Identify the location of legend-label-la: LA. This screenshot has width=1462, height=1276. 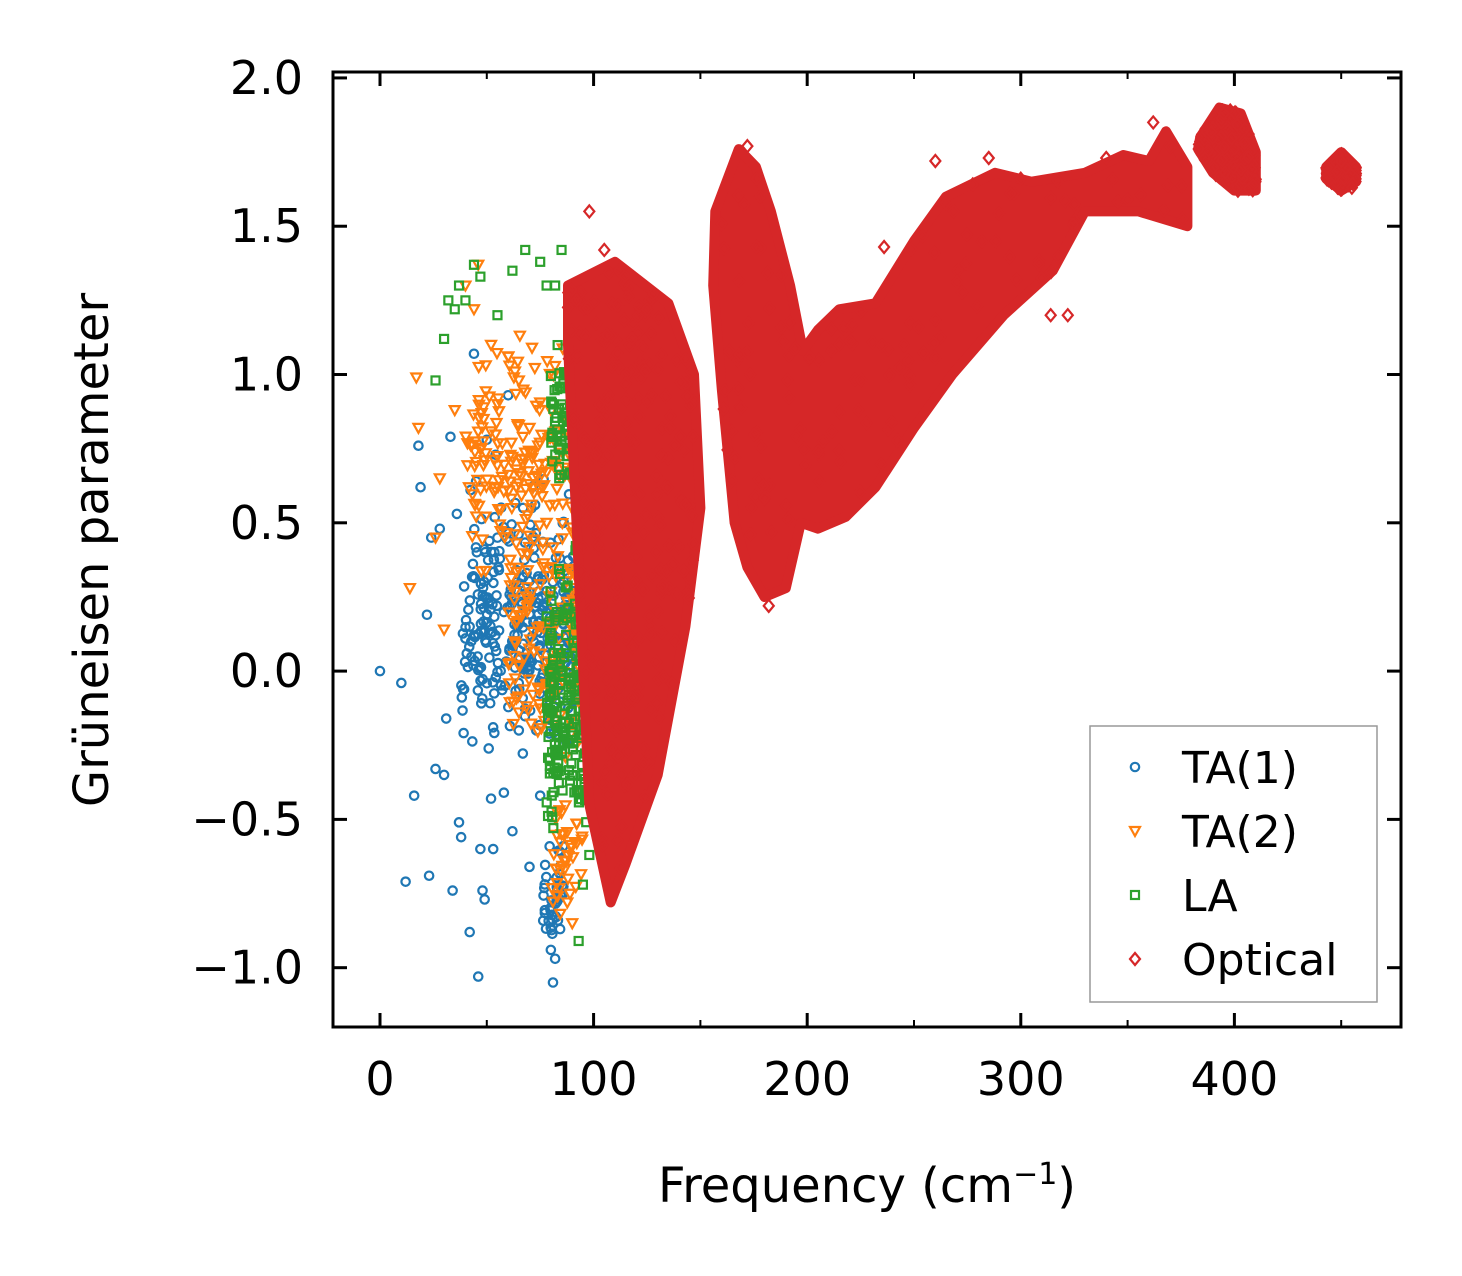
(1210, 896).